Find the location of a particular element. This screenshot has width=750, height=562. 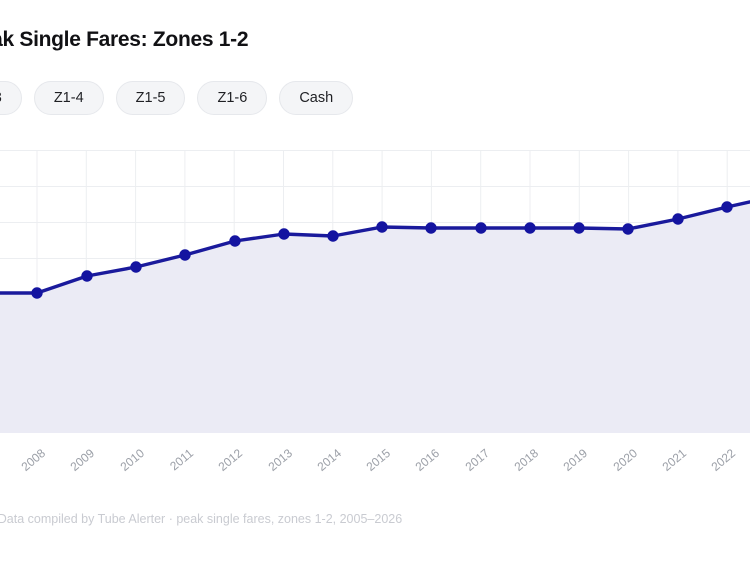

chip-z1-5: Z1-5 is located at coordinates (150, 98).